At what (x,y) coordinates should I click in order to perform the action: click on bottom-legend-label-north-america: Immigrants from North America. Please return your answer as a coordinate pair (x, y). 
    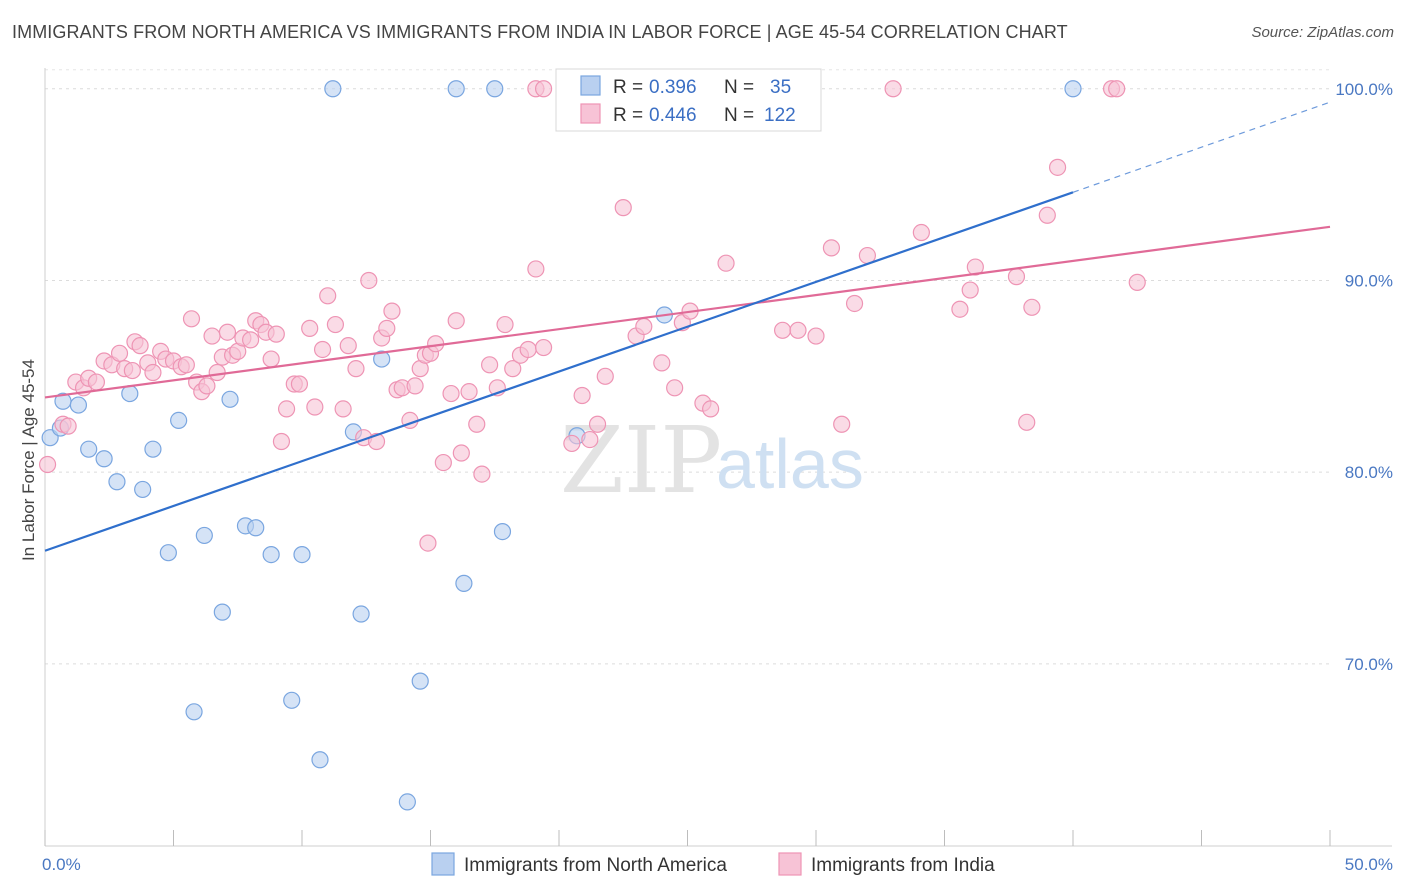
    Looking at the image, I should click on (595, 865).